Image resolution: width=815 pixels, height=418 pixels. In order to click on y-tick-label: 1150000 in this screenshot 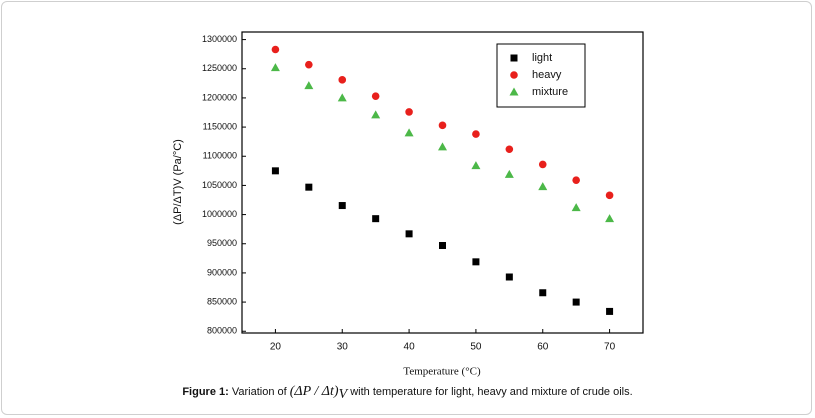, I will do `click(220, 126)`.